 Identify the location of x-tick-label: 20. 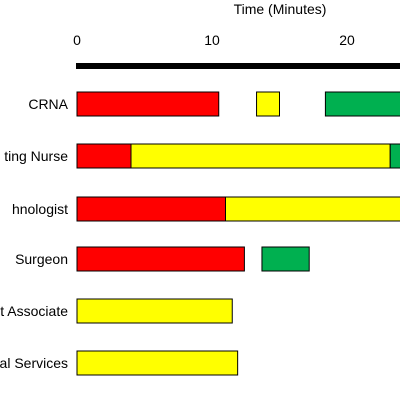
(347, 40).